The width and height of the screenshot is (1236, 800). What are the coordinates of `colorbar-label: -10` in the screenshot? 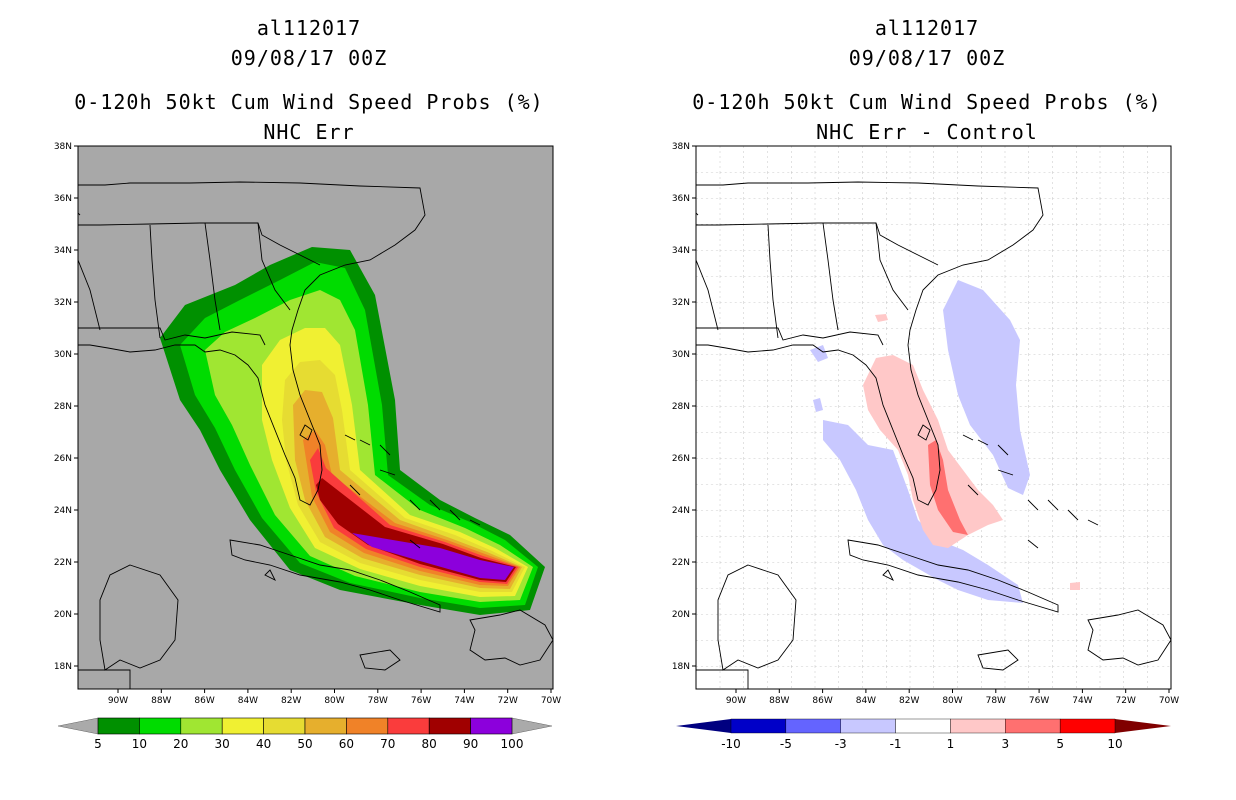 It's located at (731, 744).